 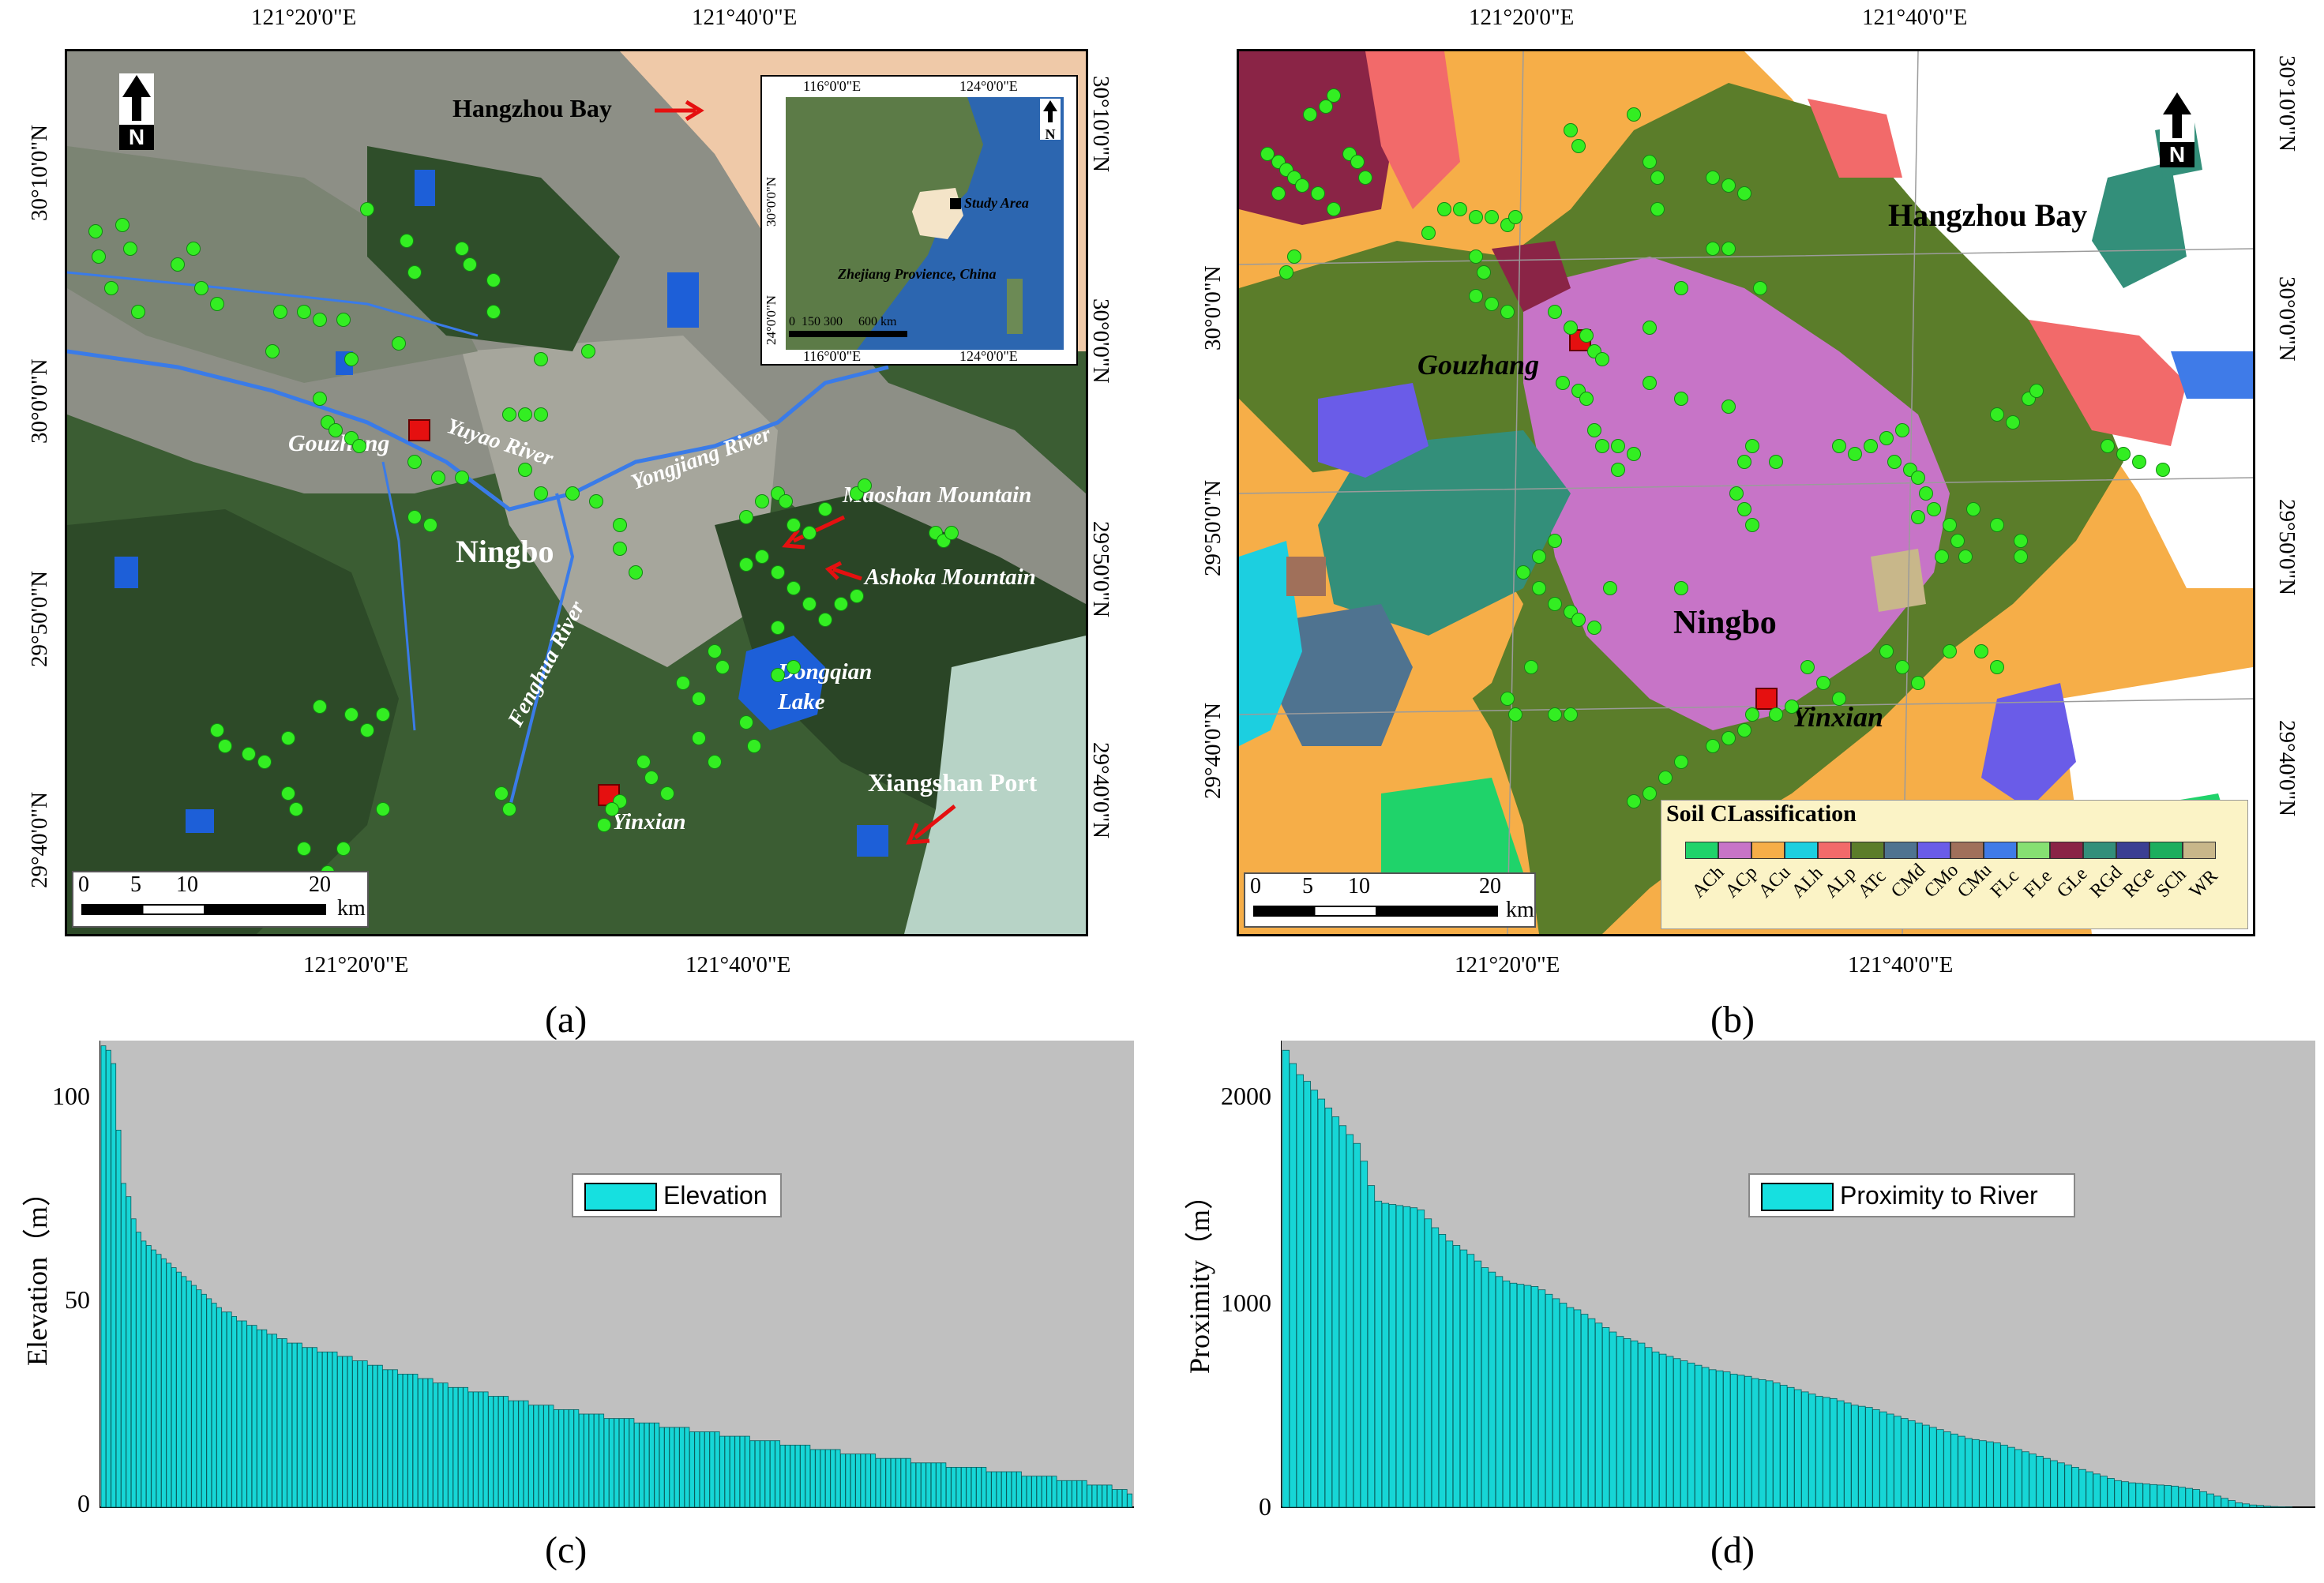 I want to click on soil-swatch-alp, so click(x=1834, y=851).